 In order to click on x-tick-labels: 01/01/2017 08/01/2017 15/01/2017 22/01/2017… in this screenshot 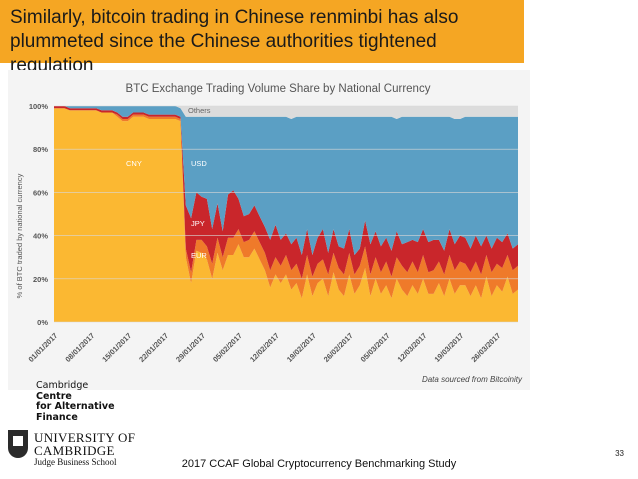, I will do `click(265, 347)`.